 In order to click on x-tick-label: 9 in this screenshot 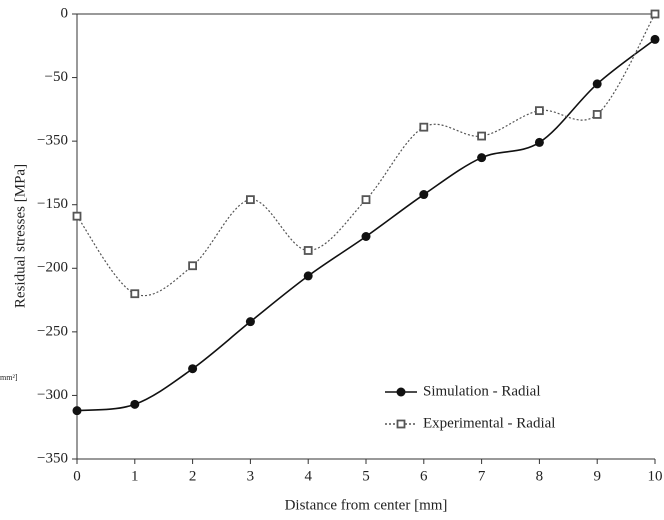, I will do `click(597, 476)`.